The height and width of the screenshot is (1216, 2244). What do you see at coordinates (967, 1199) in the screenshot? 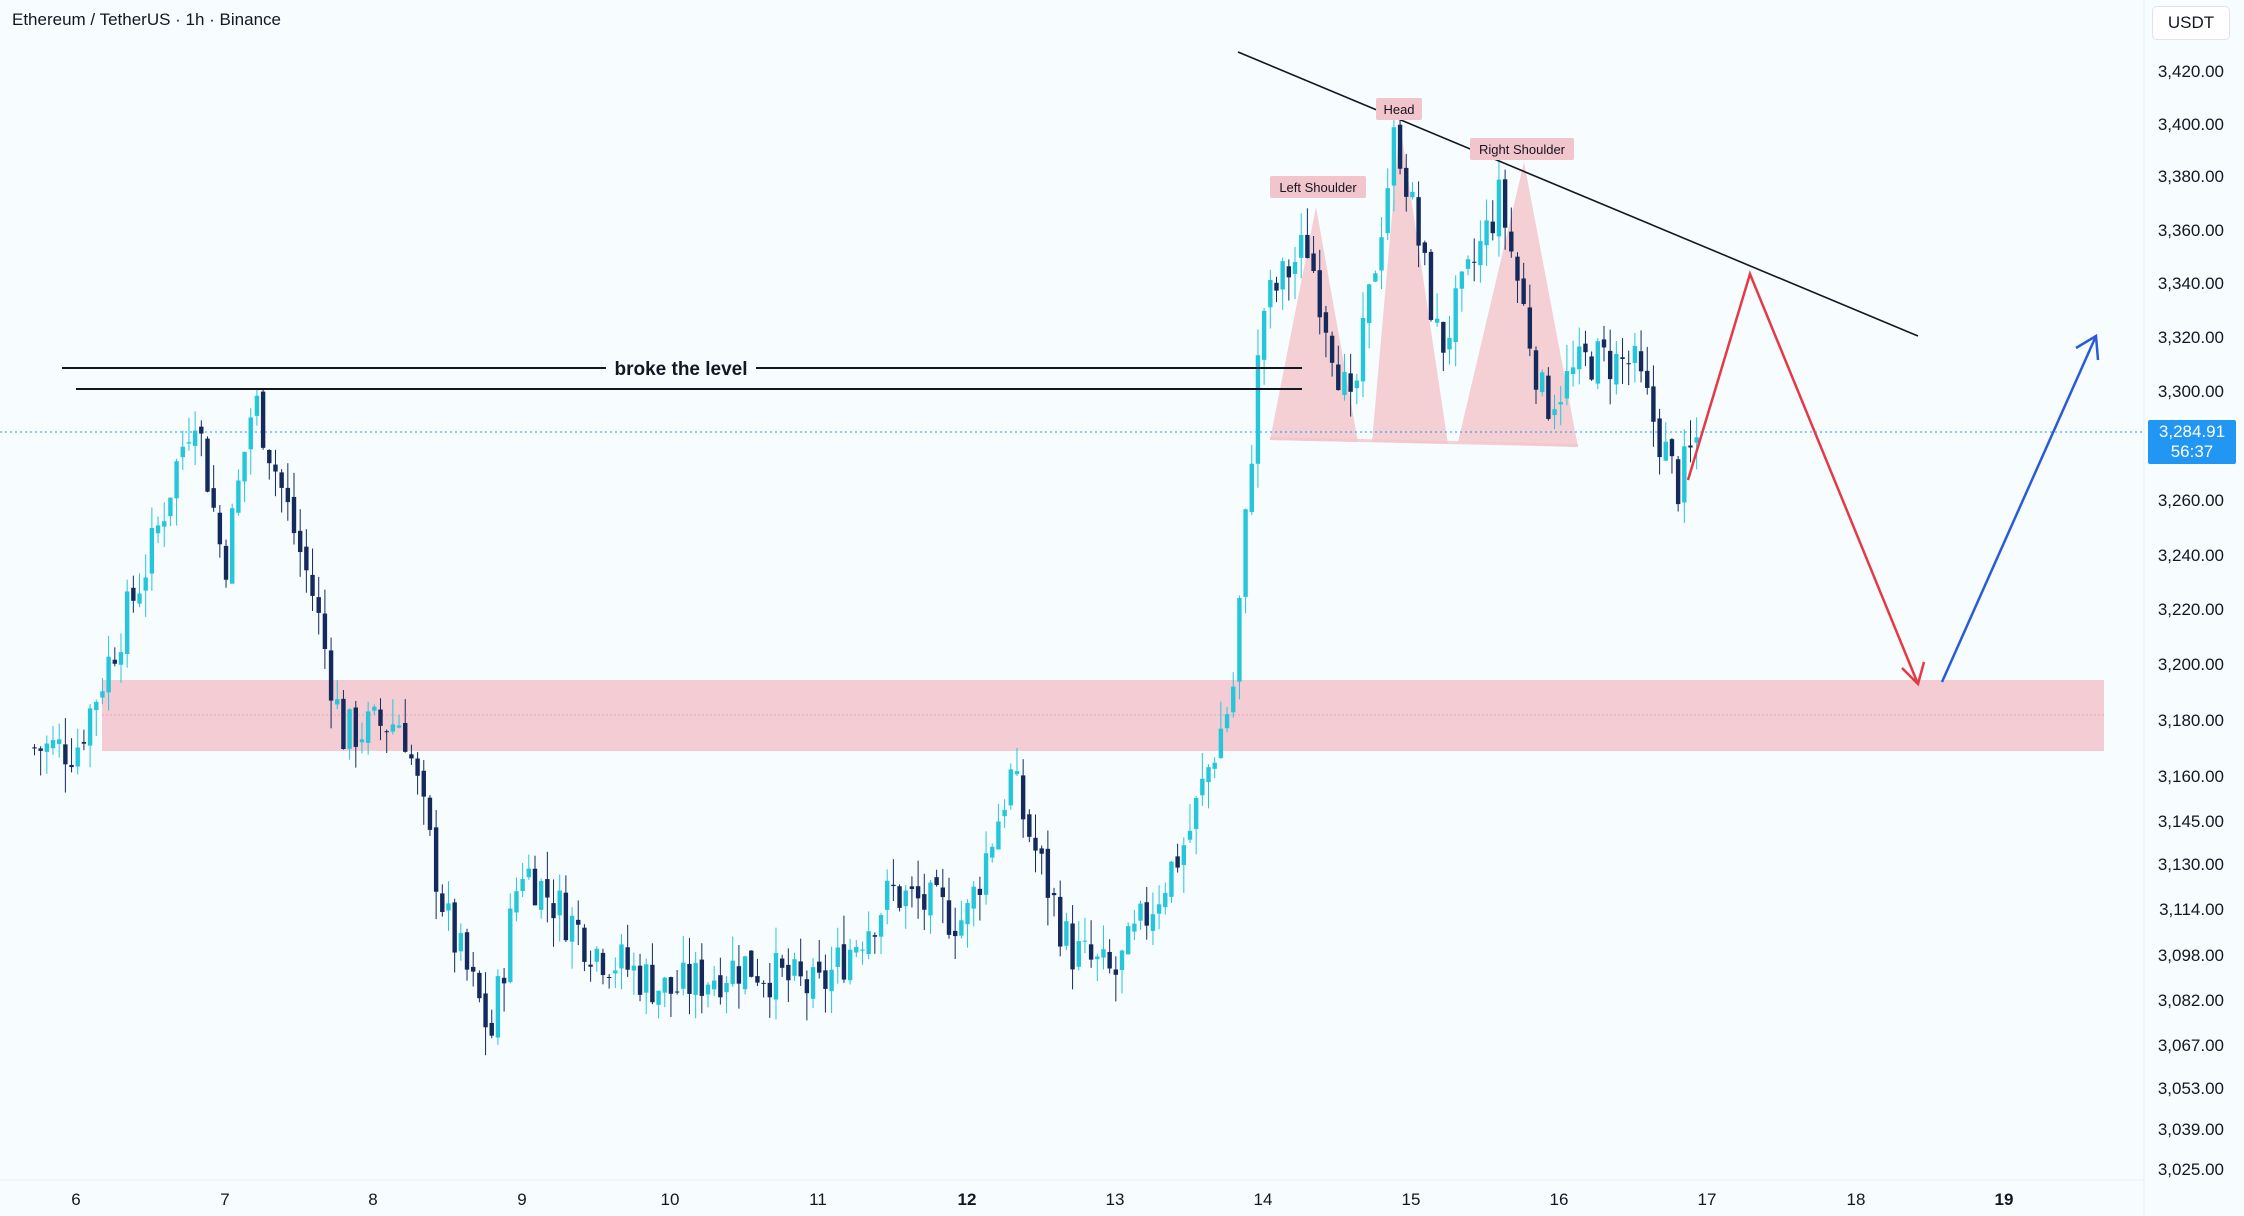
I see `time-tick-label: 12` at bounding box center [967, 1199].